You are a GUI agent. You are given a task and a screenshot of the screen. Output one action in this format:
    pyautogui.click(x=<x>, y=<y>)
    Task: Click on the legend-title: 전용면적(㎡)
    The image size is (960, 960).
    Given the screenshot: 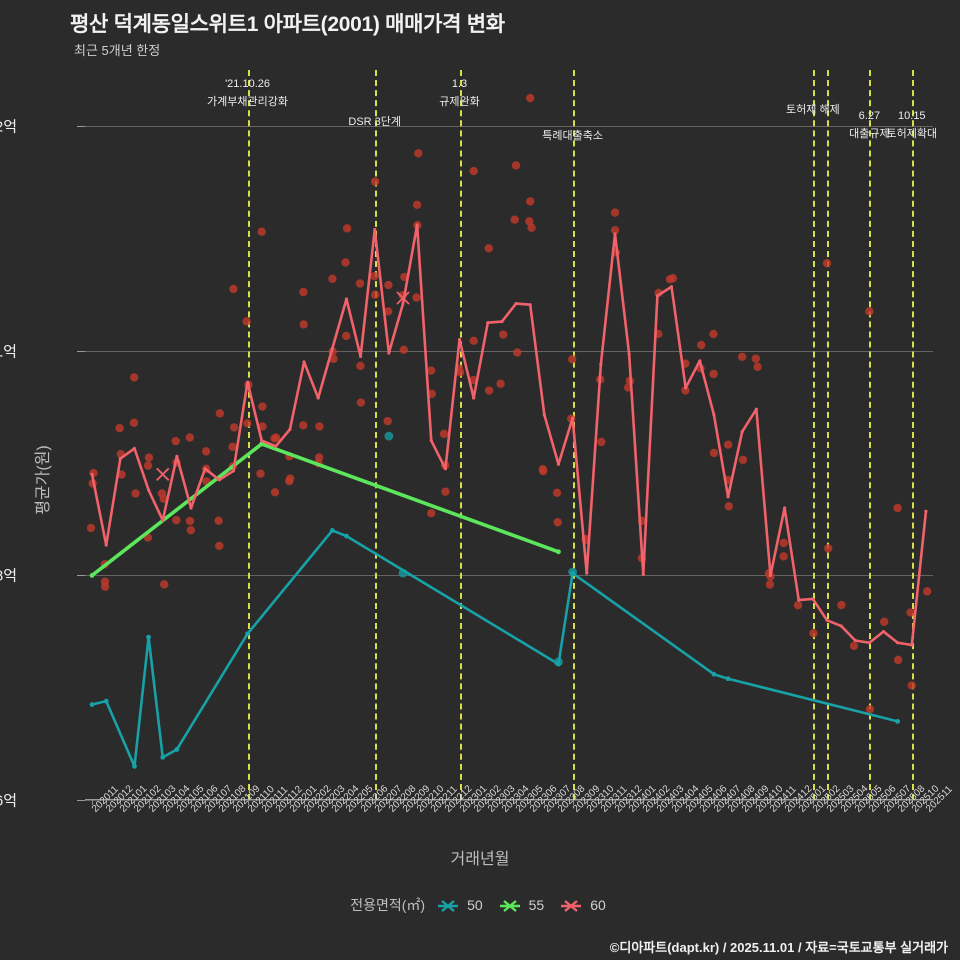 What is the action you would take?
    pyautogui.click(x=388, y=905)
    